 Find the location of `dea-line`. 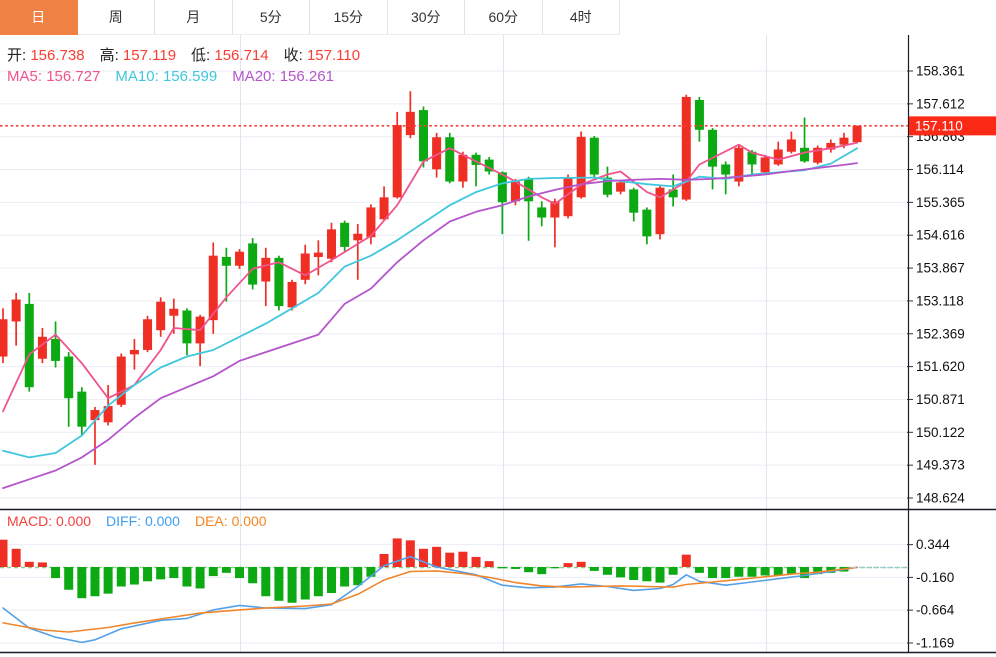

dea-line is located at coordinates (430, 599).